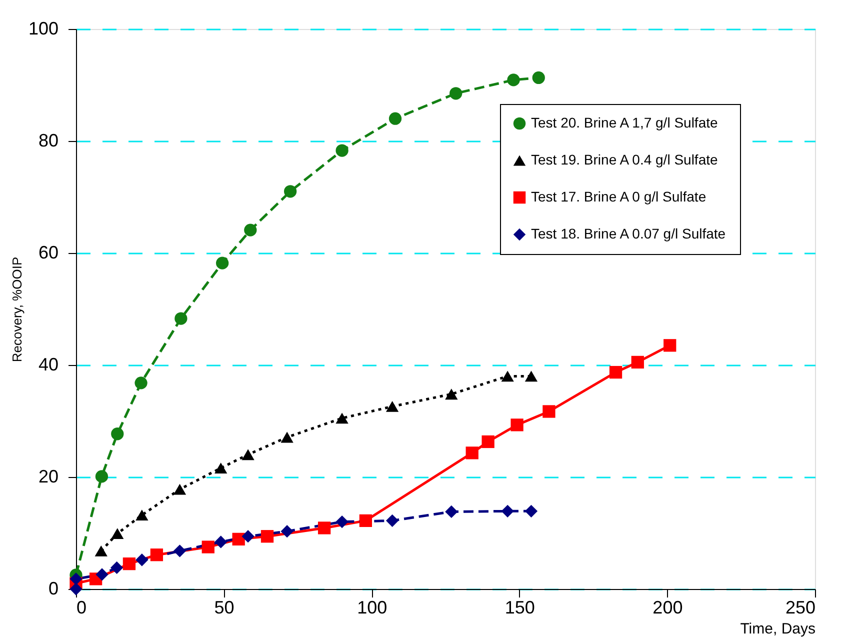 The image size is (846, 644). What do you see at coordinates (43, 28) in the screenshot?
I see `y-tick-label: 100` at bounding box center [43, 28].